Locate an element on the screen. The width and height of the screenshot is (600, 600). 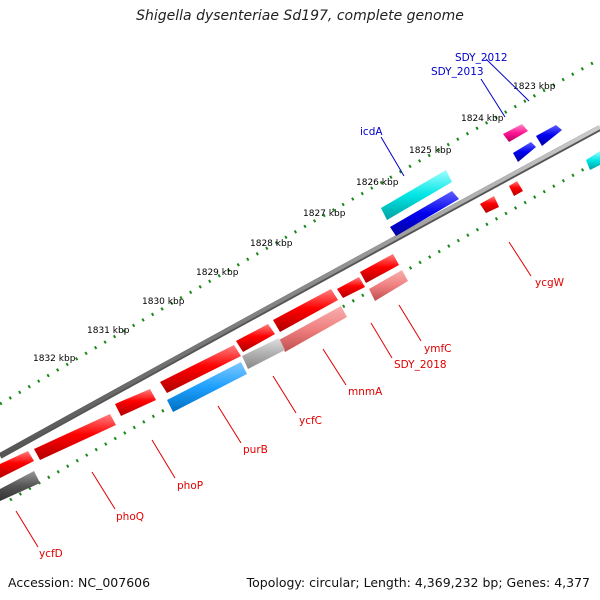
leader-line-SDY_2012 is located at coordinates (507, 80).